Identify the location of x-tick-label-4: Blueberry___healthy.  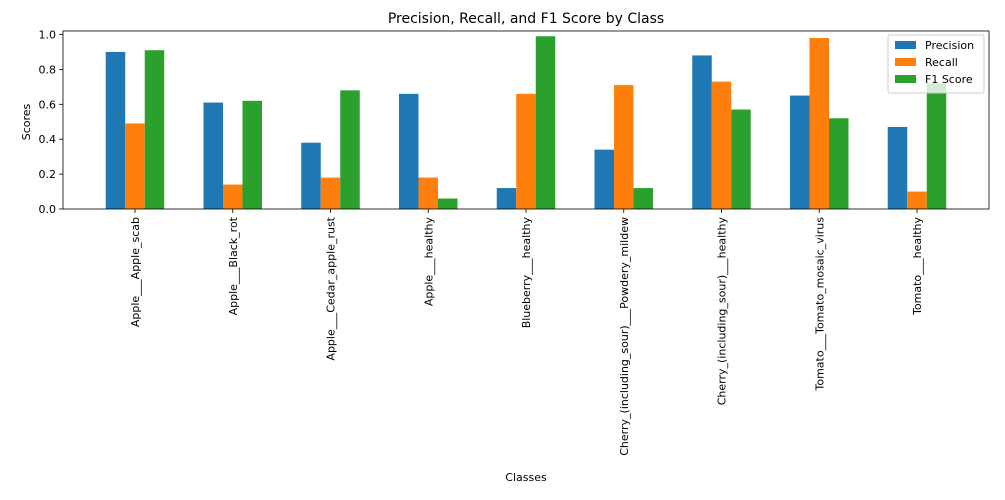
(526, 273).